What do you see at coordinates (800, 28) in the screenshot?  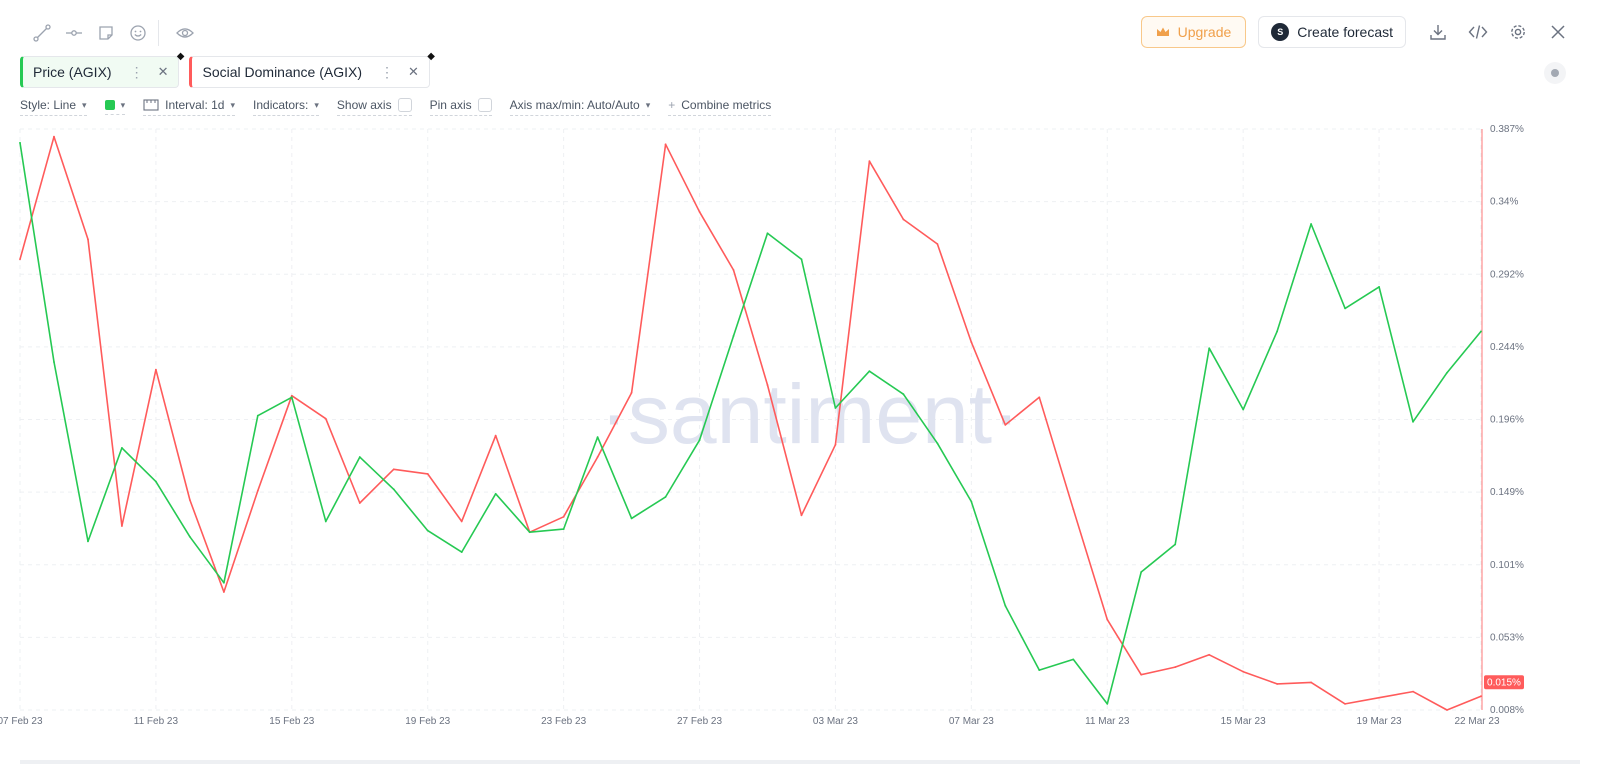 I see `top-toolbar: Upgrade S Create forecast` at bounding box center [800, 28].